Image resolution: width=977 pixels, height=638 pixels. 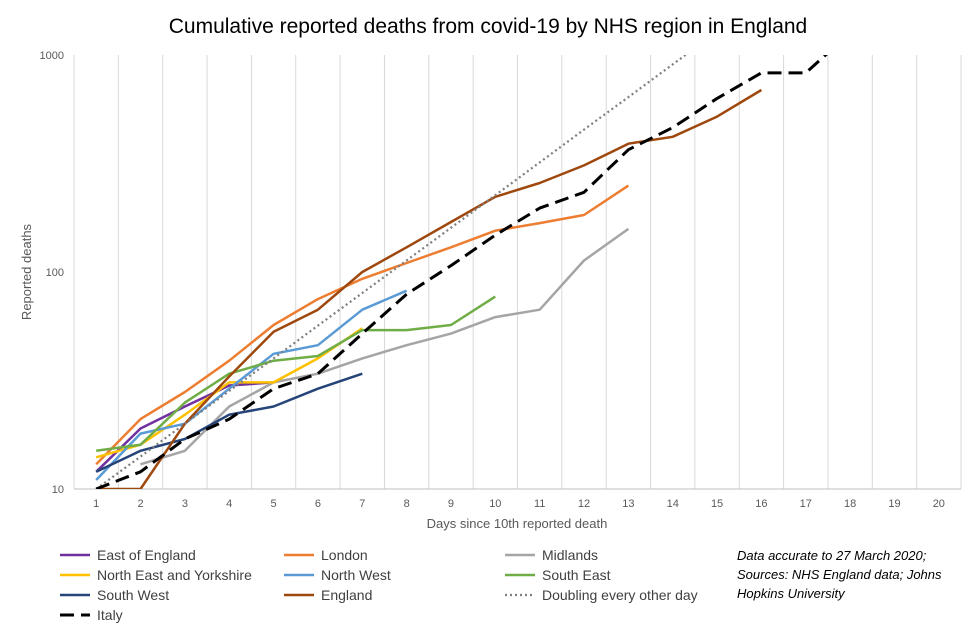 What do you see at coordinates (318, 504) in the screenshot?
I see `x-tick-label: 6` at bounding box center [318, 504].